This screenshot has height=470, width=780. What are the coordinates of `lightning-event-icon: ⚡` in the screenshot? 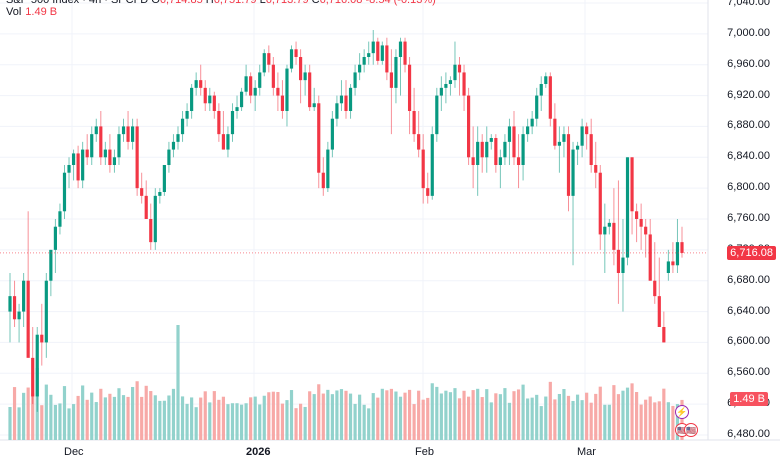 It's located at (682, 412).